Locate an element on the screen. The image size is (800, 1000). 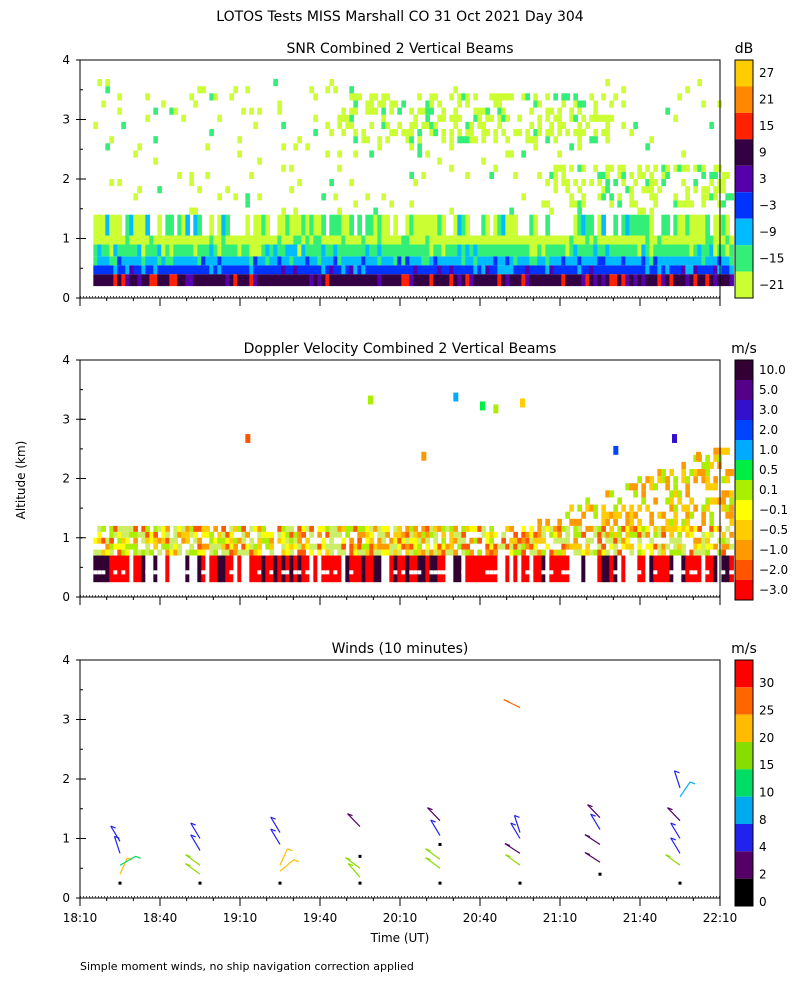
snr-title: SNR Combined 2 Vertical Beams is located at coordinates (399, 49).